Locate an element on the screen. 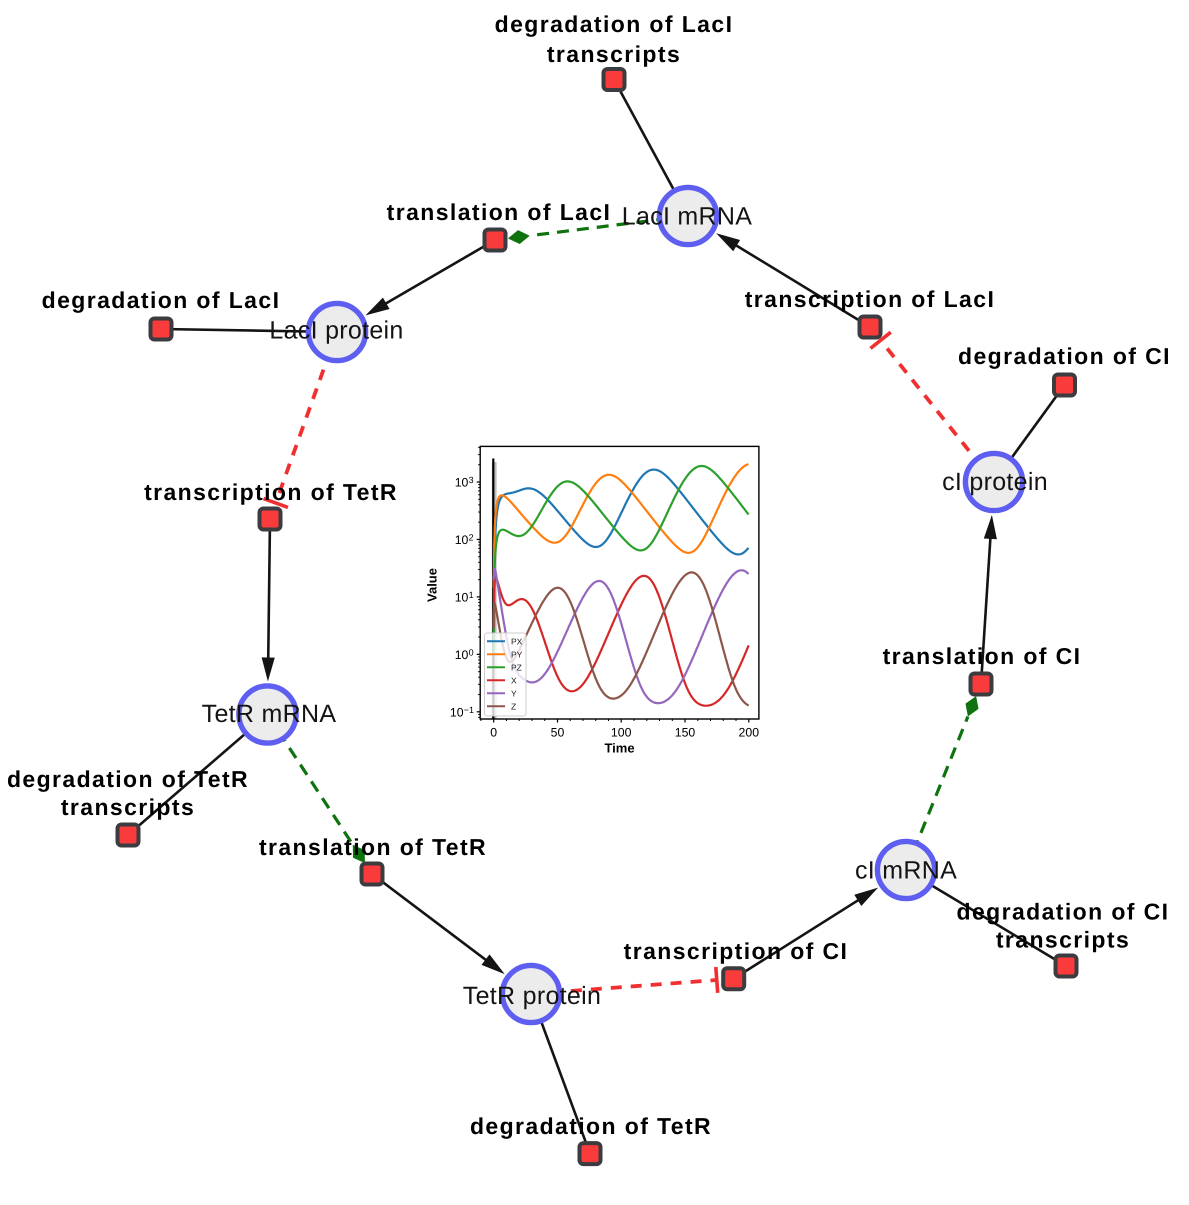 The image size is (1189, 1205). svg-text: −1 is located at coordinates (469, 710).